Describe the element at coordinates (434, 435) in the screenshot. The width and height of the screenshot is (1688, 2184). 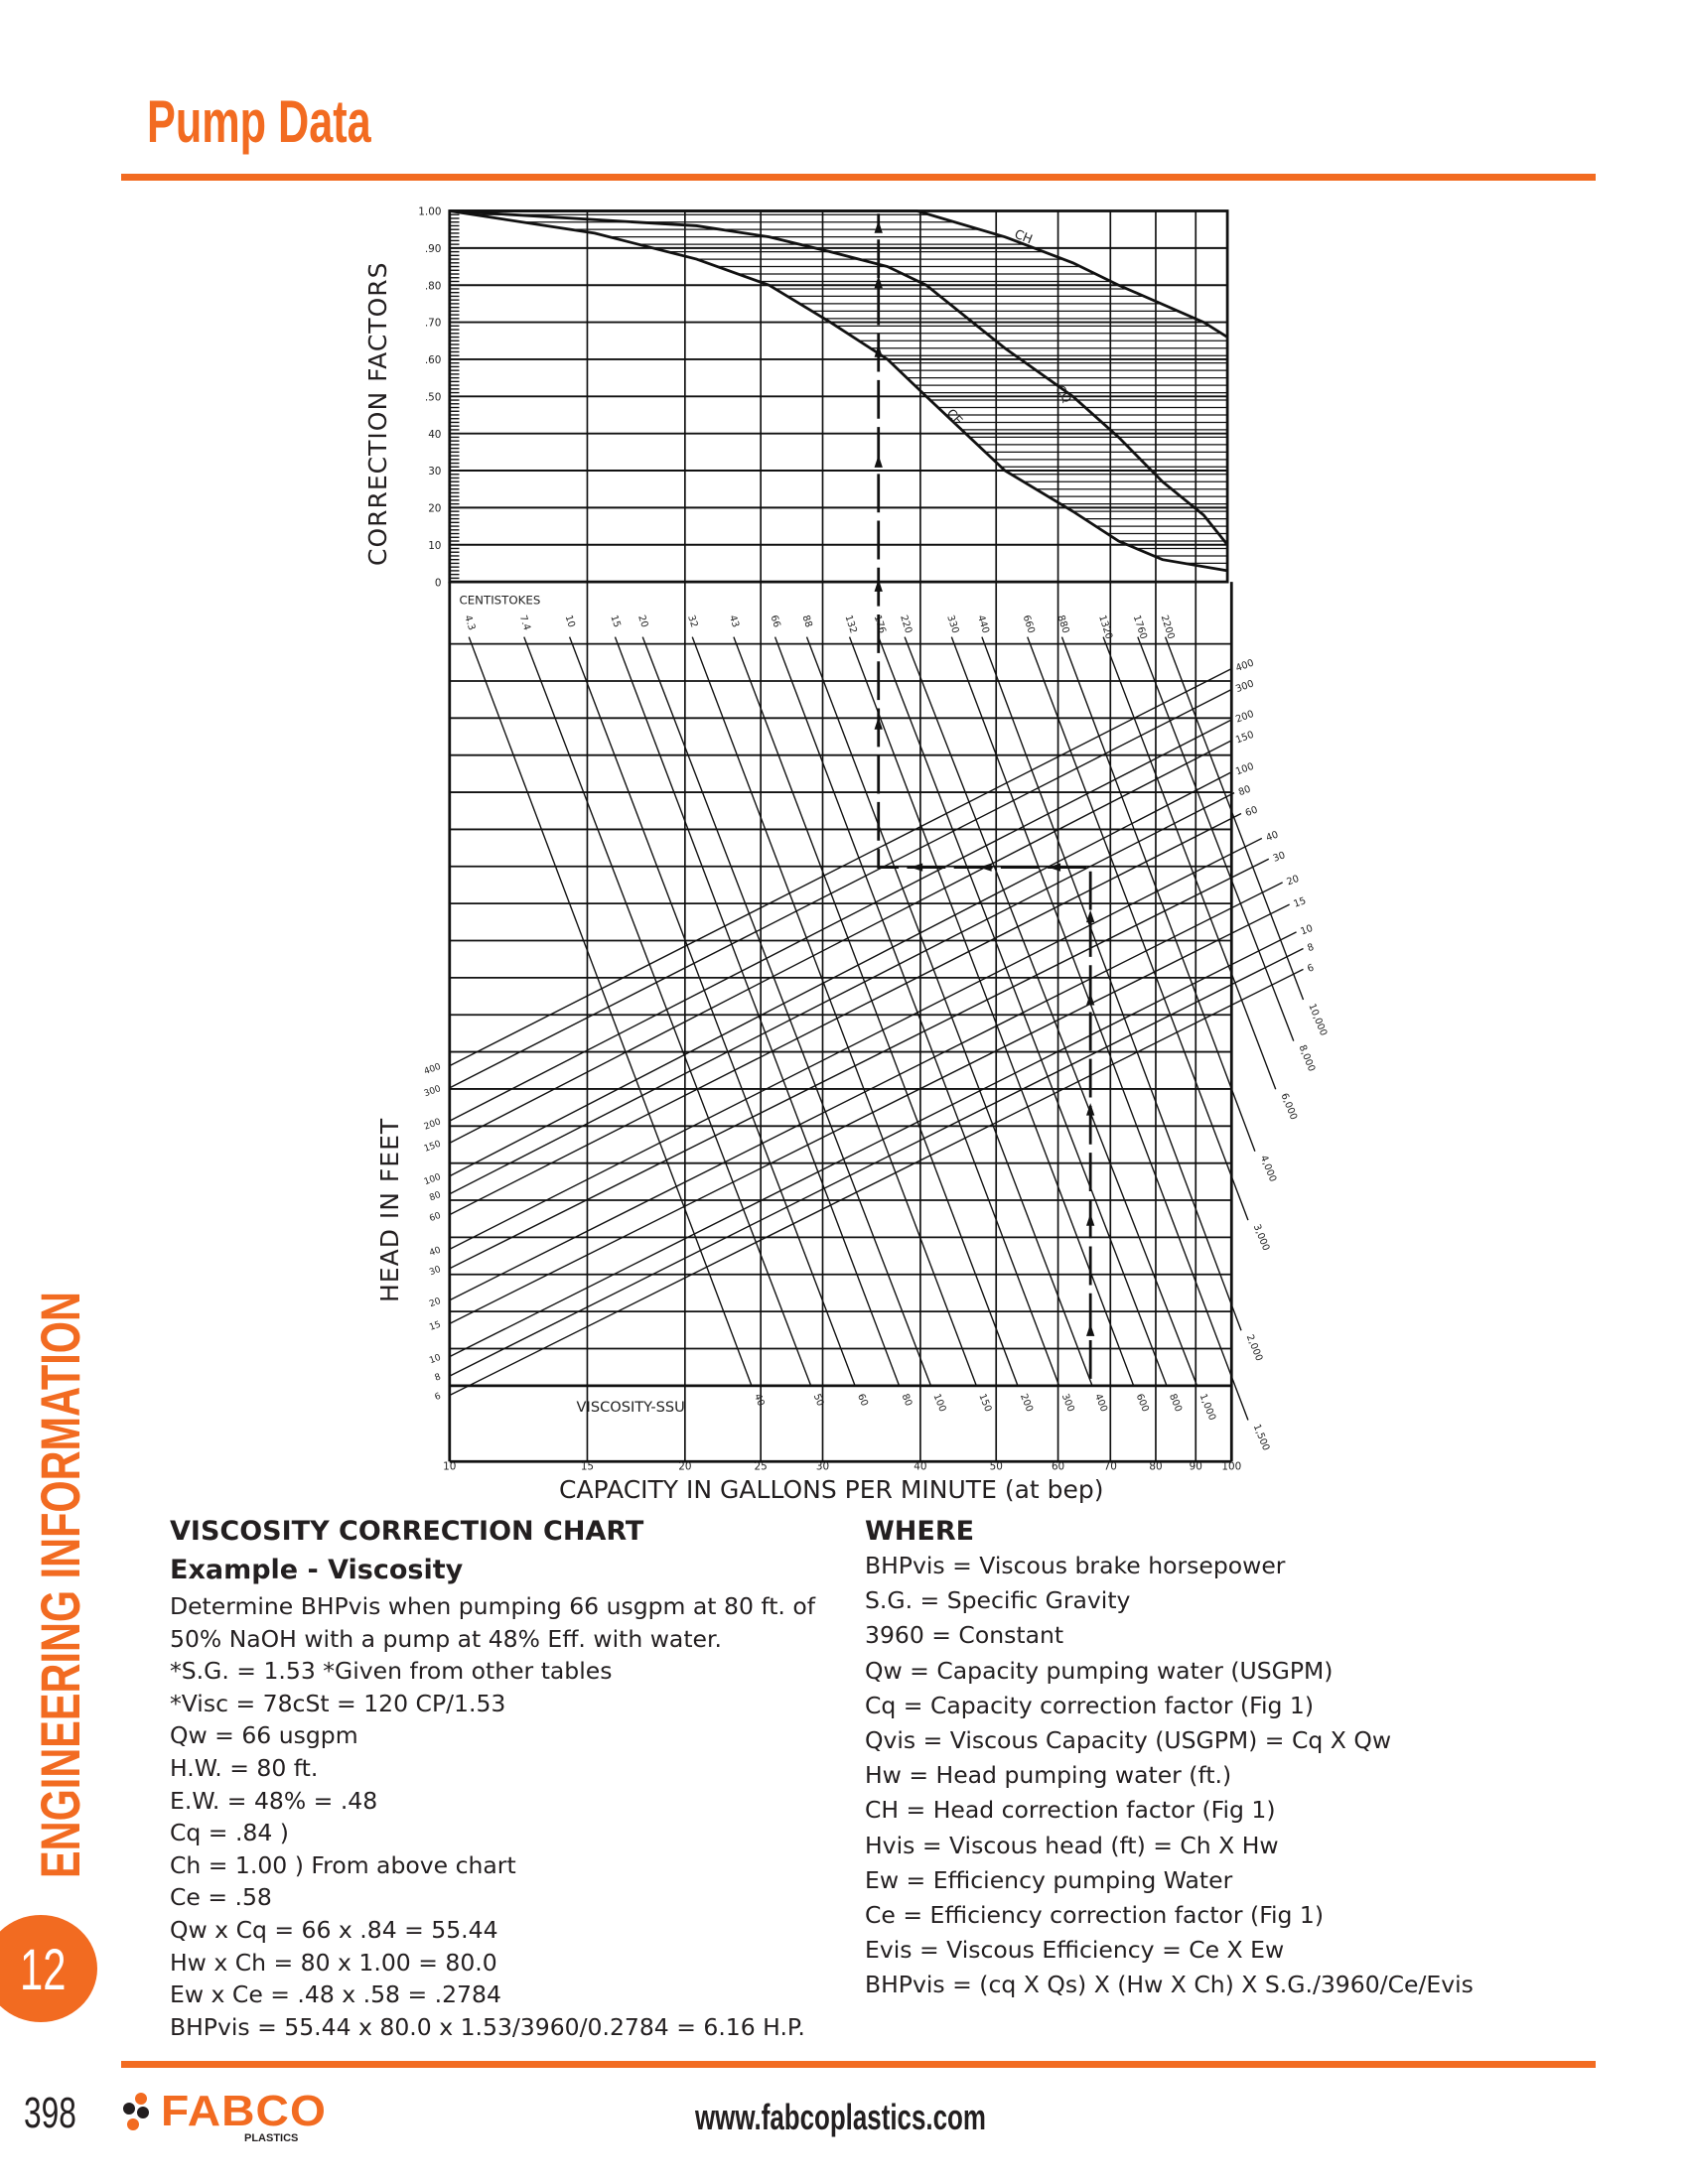
I see `y-tick-label: 40` at that location.